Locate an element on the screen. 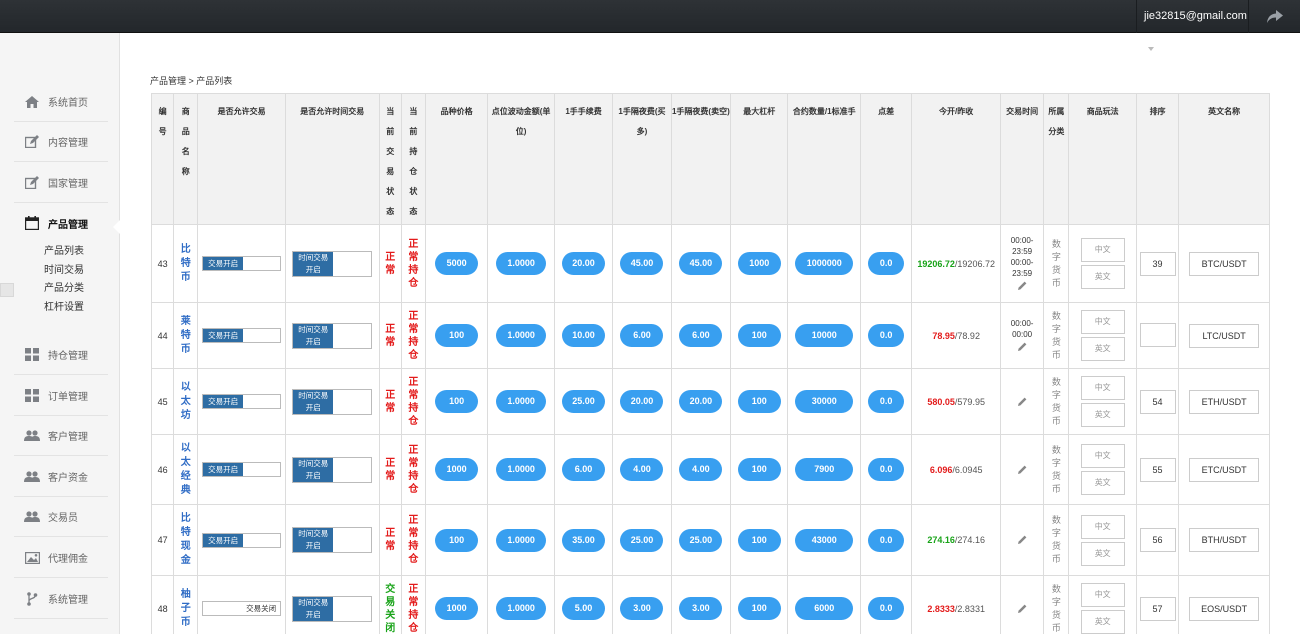 Image resolution: width=1300 pixels, height=634 pixels. sort-input: 57 is located at coordinates (1157, 608).